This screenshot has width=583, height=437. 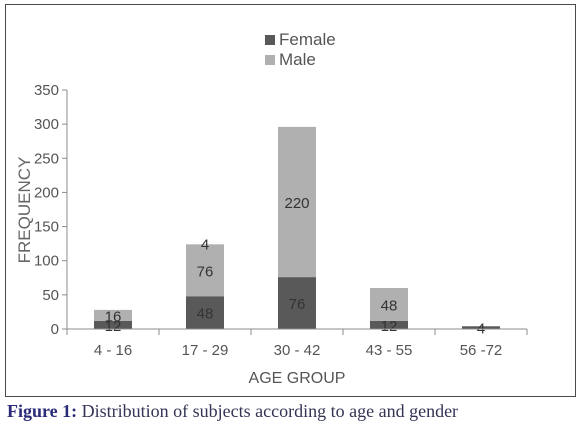 What do you see at coordinates (50, 210) in the screenshot?
I see `y-axis-ticks: 0 50 100 150 200 250 300 350` at bounding box center [50, 210].